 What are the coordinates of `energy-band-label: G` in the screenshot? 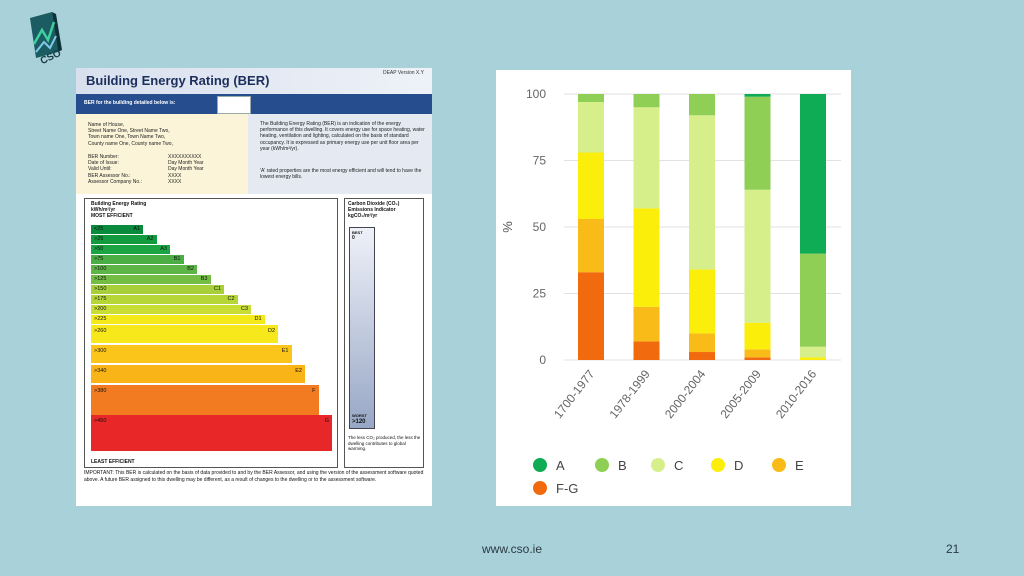 It's located at (326, 421).